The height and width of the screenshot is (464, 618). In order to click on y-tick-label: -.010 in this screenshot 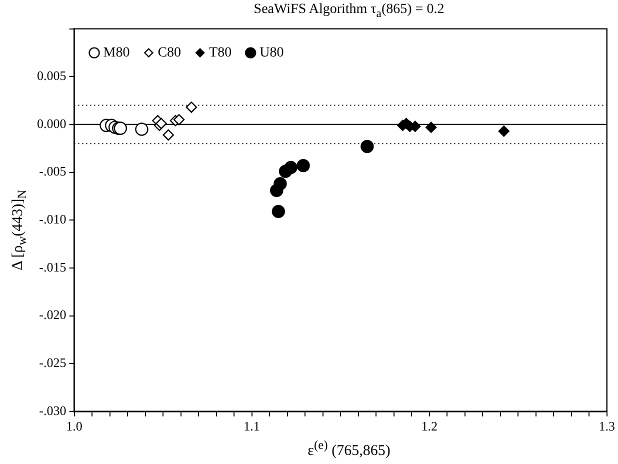, I will do `click(52, 219)`.